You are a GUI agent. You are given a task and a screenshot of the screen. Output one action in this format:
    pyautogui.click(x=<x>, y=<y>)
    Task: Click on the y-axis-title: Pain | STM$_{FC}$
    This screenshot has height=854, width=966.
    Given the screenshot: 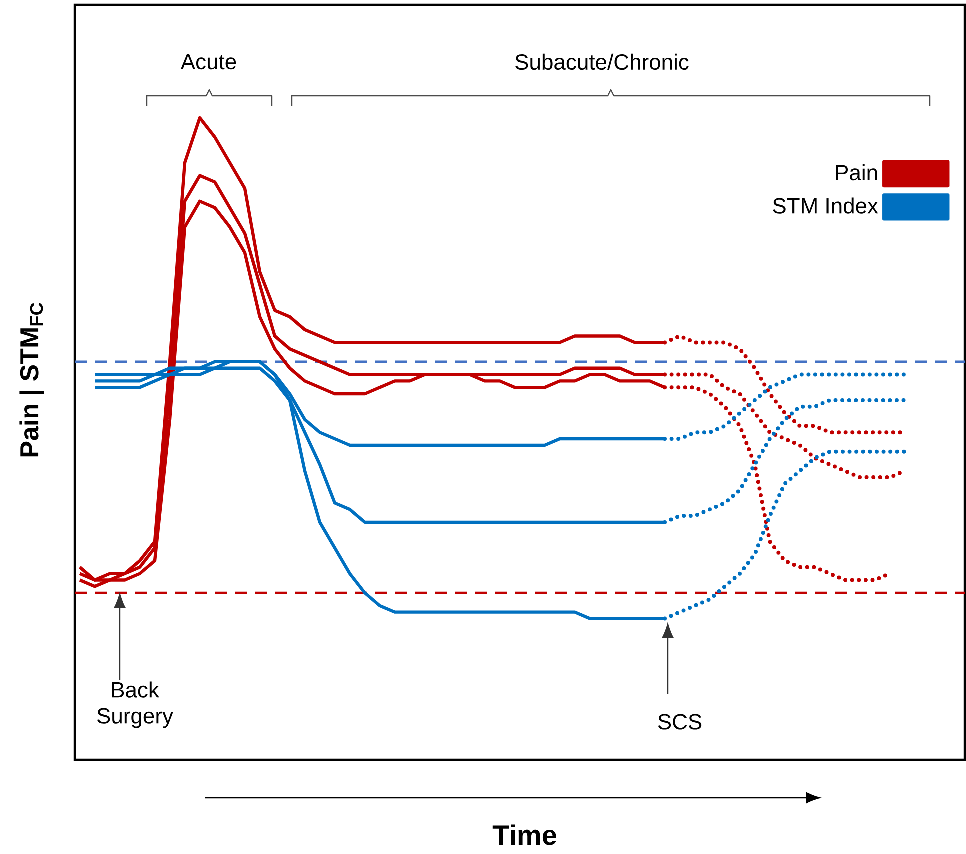 What is the action you would take?
    pyautogui.click(x=32, y=380)
    